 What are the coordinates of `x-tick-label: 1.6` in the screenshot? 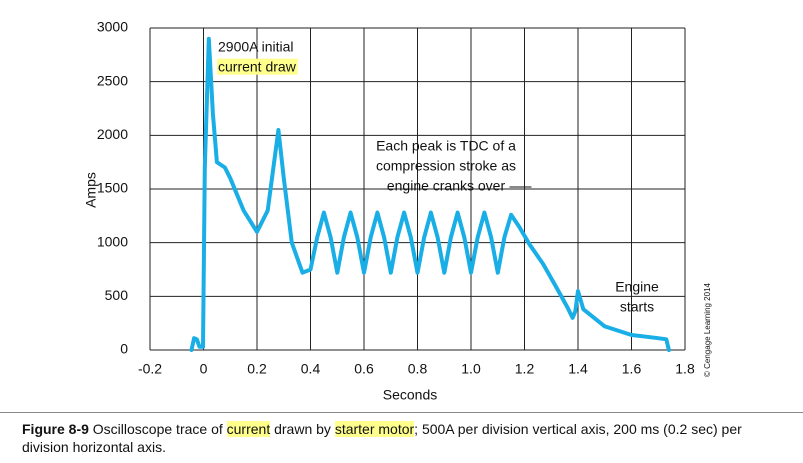 It's located at (632, 369).